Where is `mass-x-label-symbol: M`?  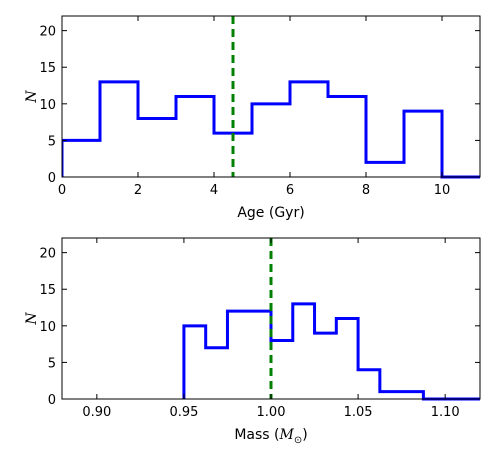
mass-x-label-symbol: M is located at coordinates (286, 435).